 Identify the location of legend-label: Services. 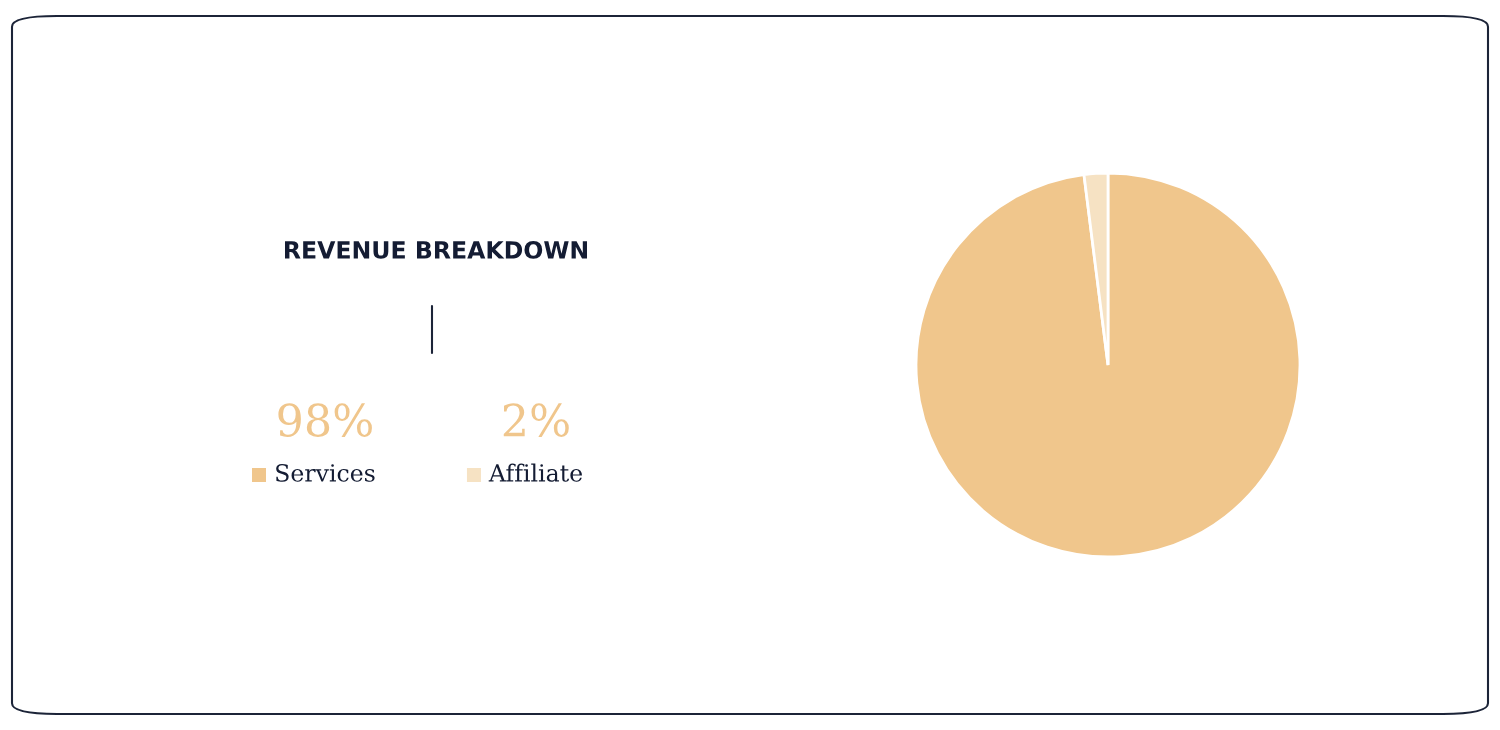
(325, 472).